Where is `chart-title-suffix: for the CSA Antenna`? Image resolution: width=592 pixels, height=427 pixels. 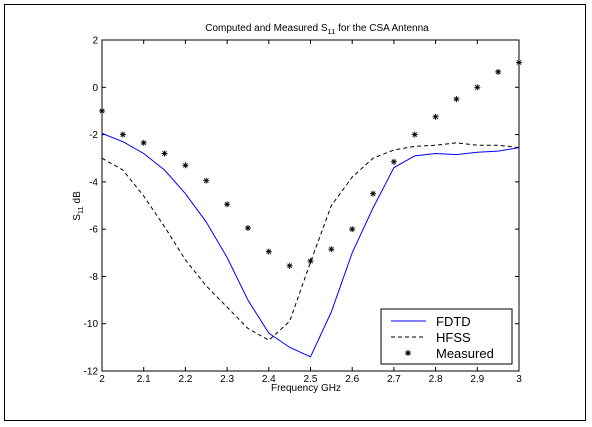
chart-title-suffix: for the CSA Antenna is located at coordinates (382, 28).